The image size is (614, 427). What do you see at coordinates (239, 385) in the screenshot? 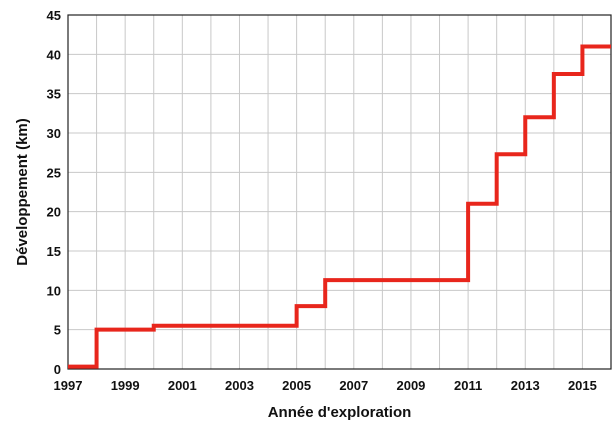
I see `x-tick-label: 2003` at bounding box center [239, 385].